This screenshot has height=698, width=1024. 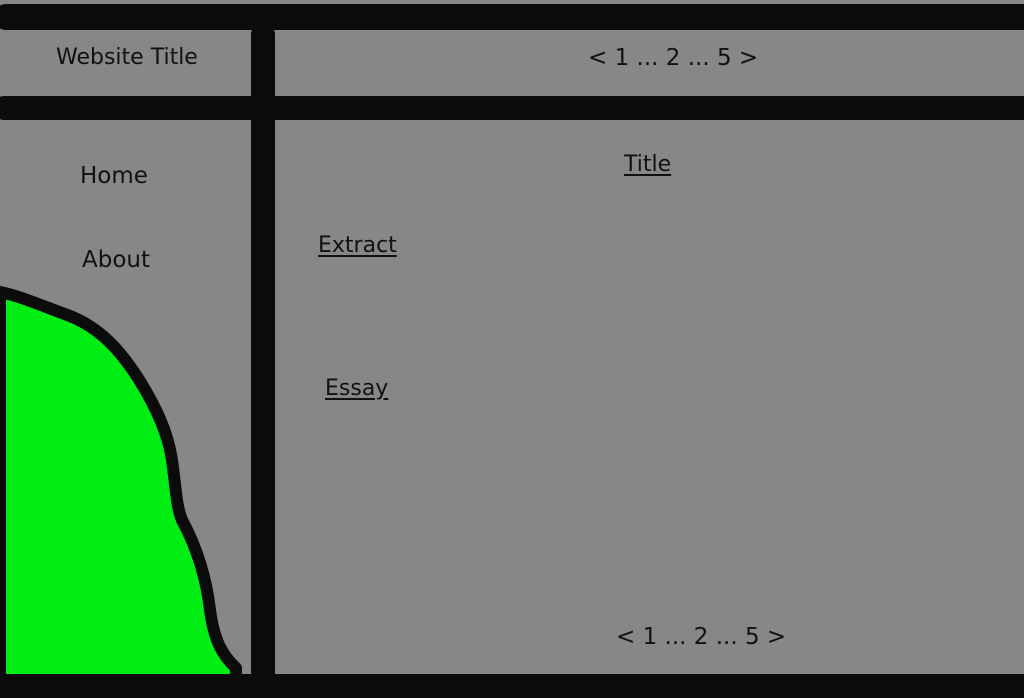 I want to click on sidebar-item-about: About, so click(x=116, y=260).